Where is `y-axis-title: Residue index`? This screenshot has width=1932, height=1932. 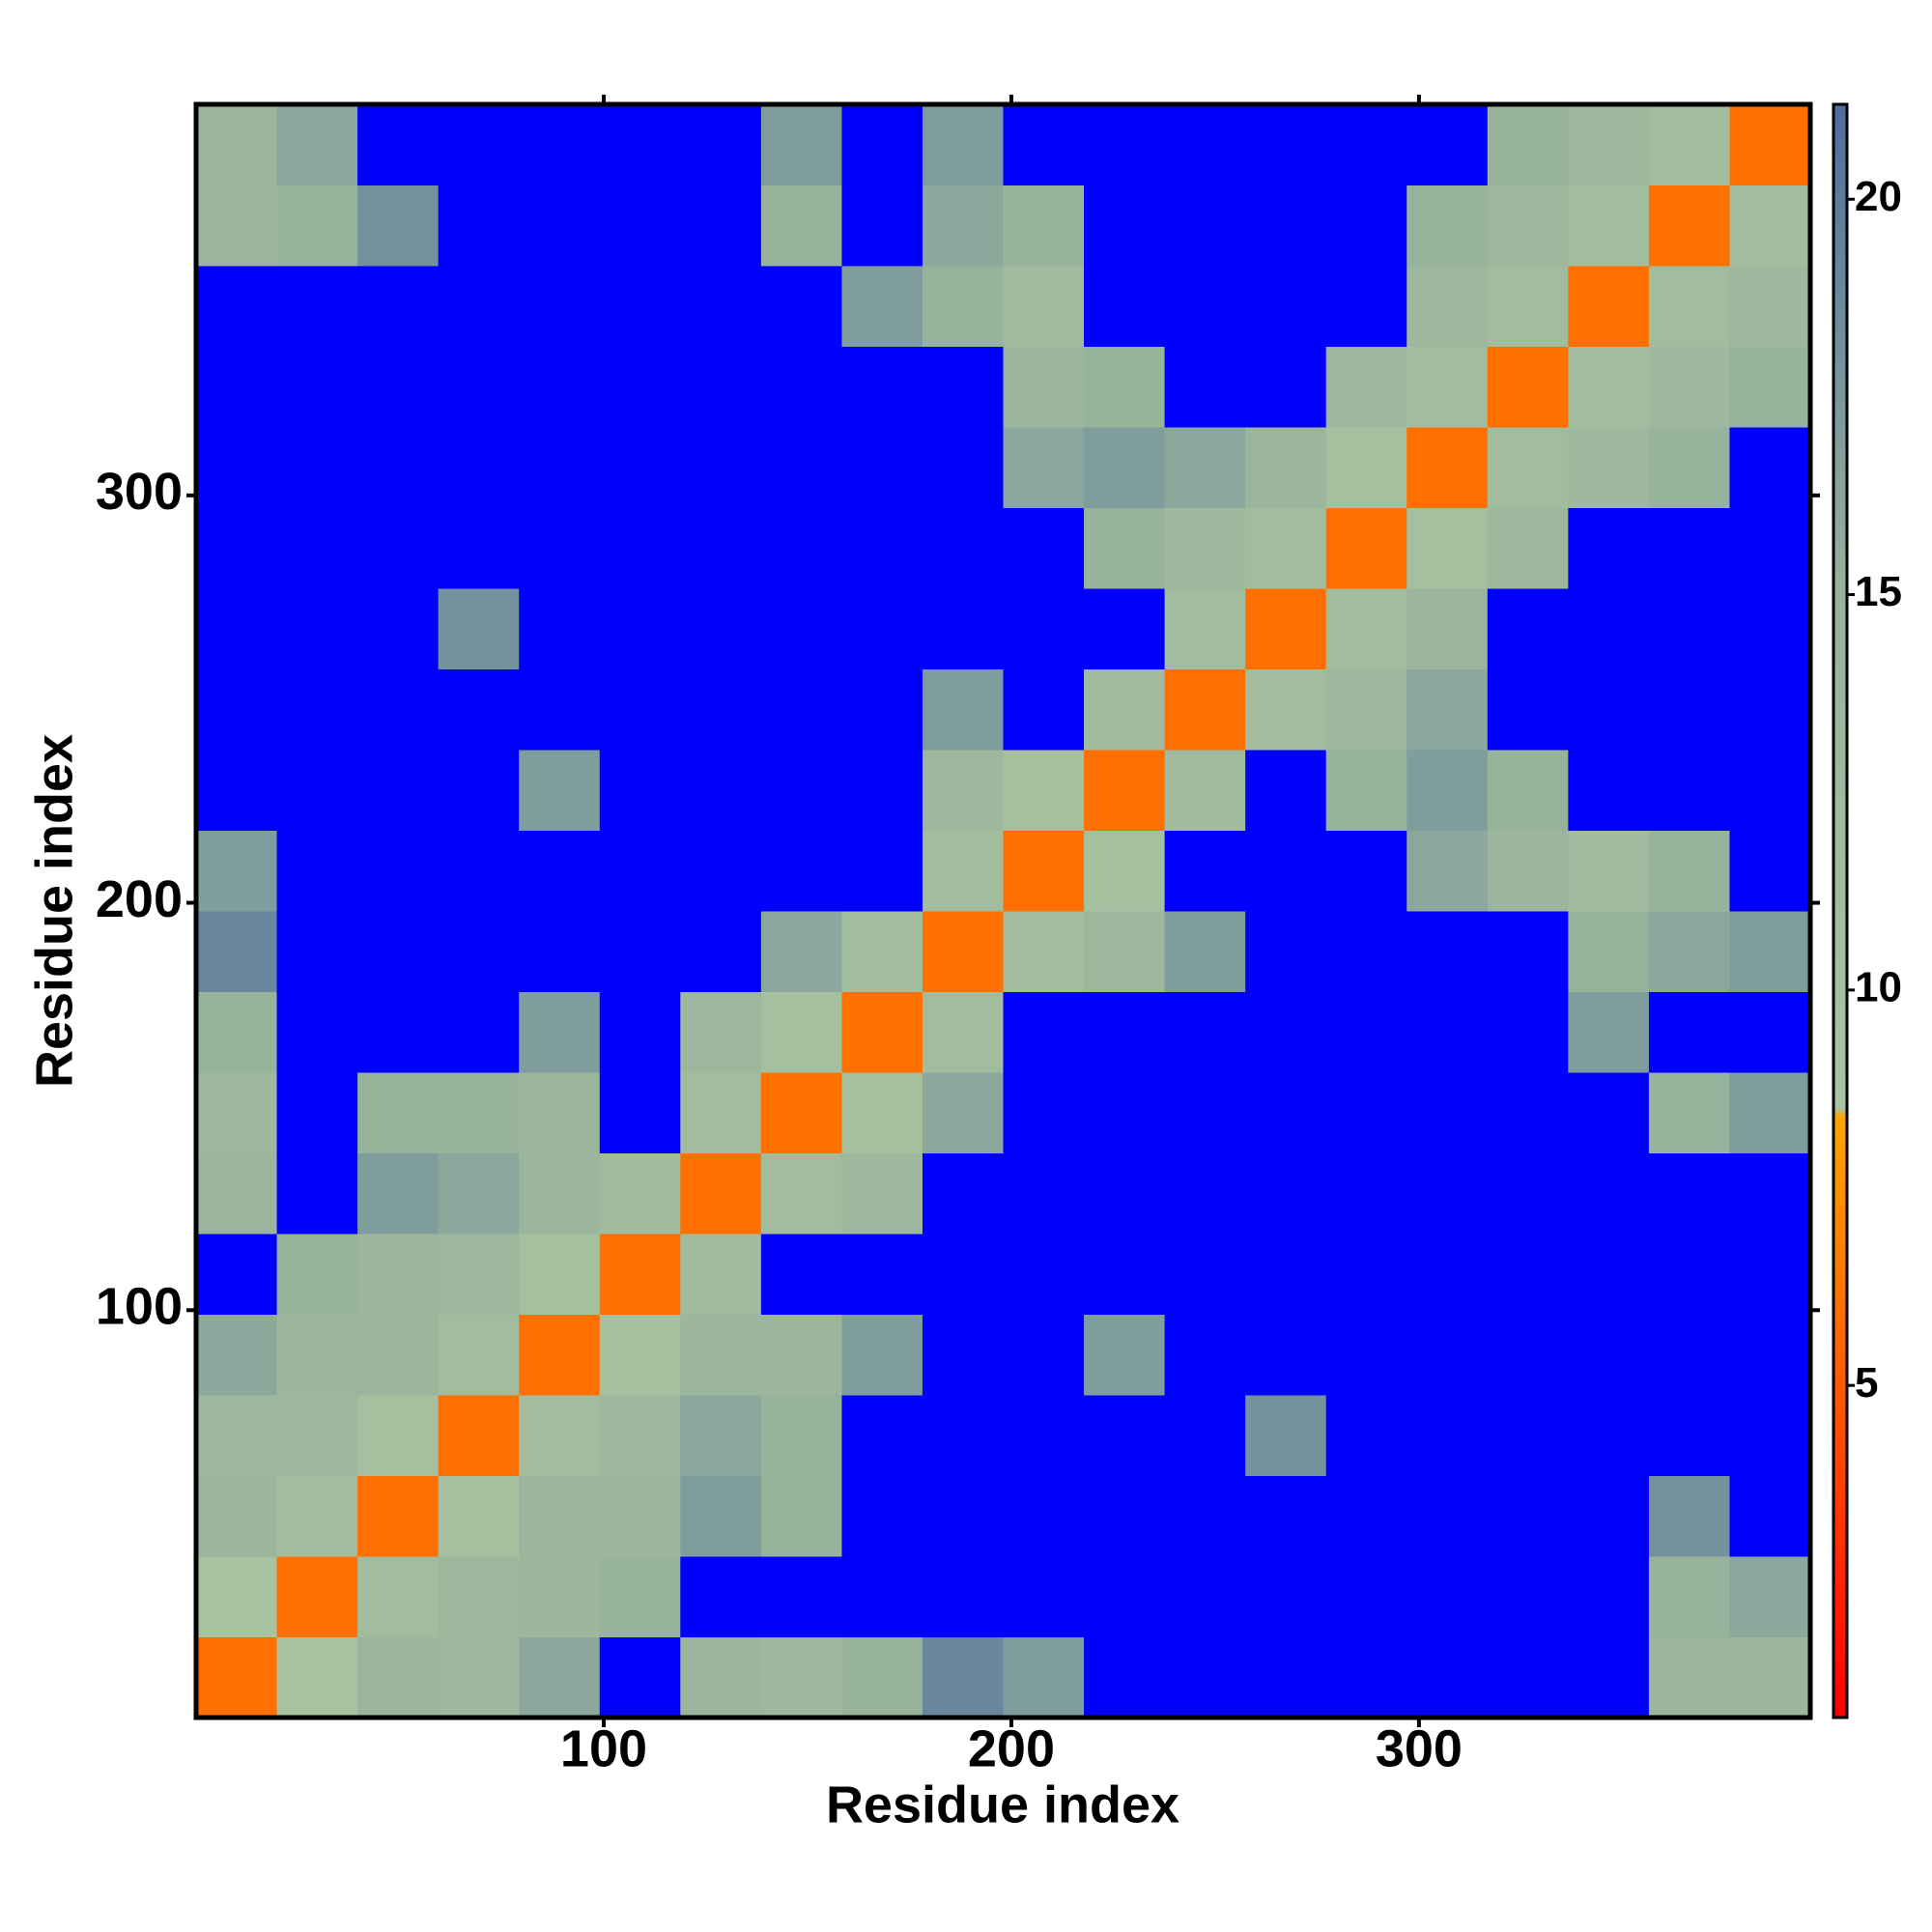 y-axis-title: Residue index is located at coordinates (54, 911).